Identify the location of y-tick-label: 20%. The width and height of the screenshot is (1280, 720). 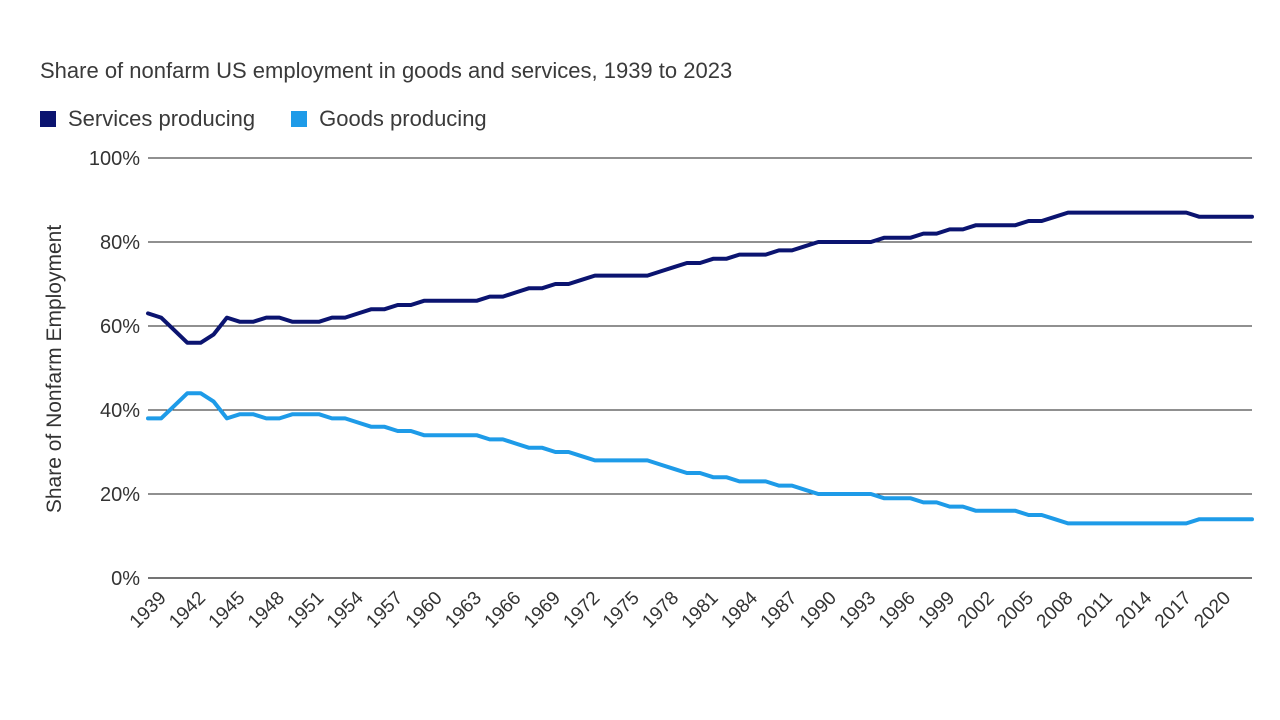
(120, 495).